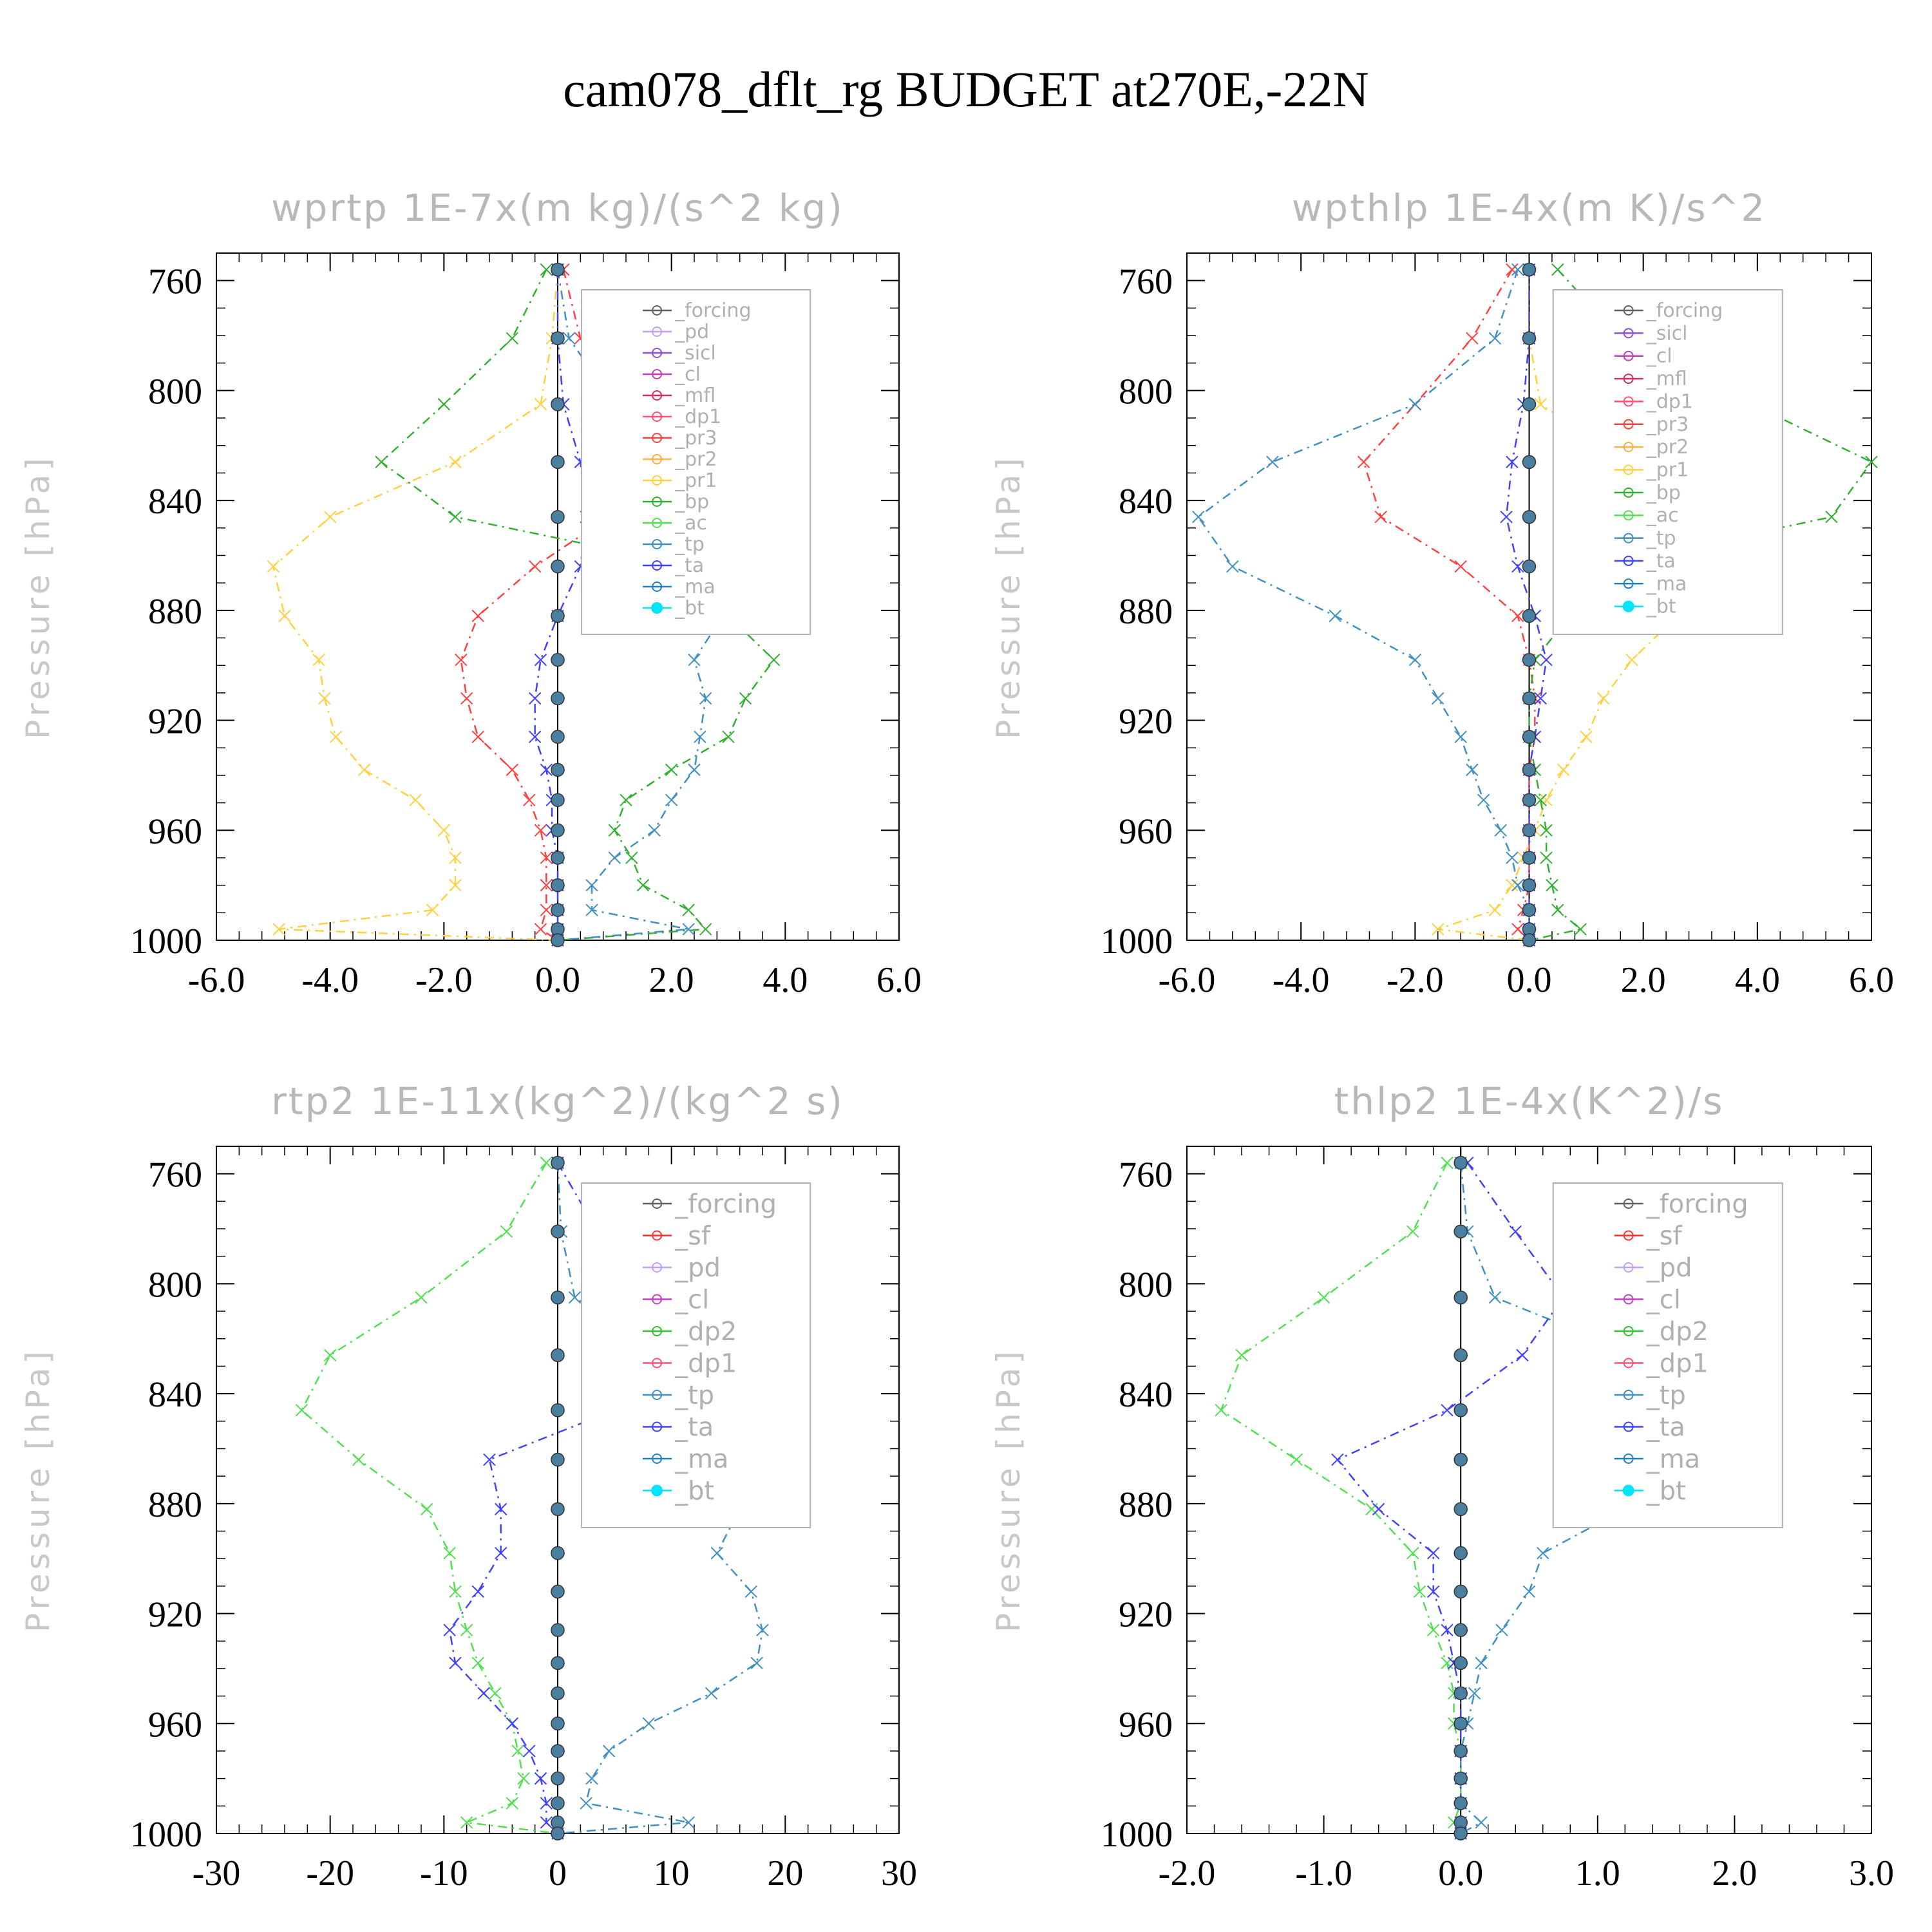  What do you see at coordinates (175, 1175) in the screenshot?
I see `y-tick-label: 760` at bounding box center [175, 1175].